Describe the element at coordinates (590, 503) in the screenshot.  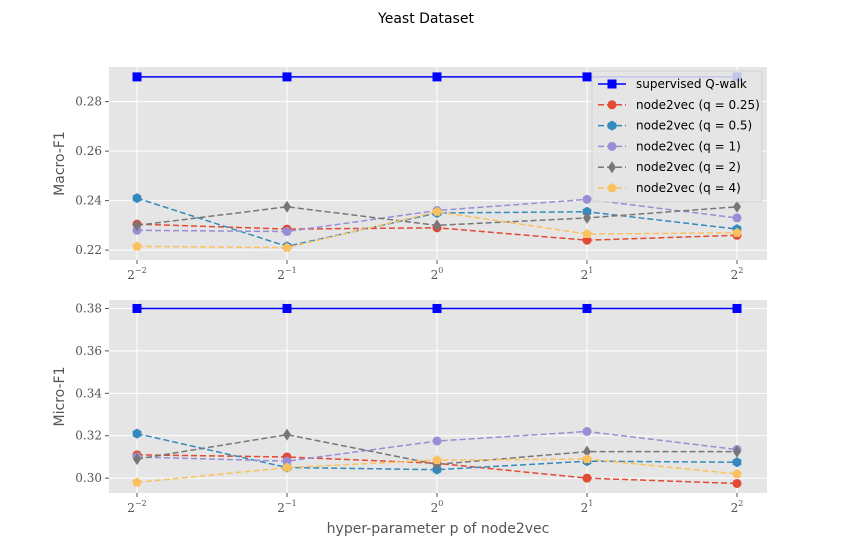
I see `x-tick-exponent: 1` at that location.